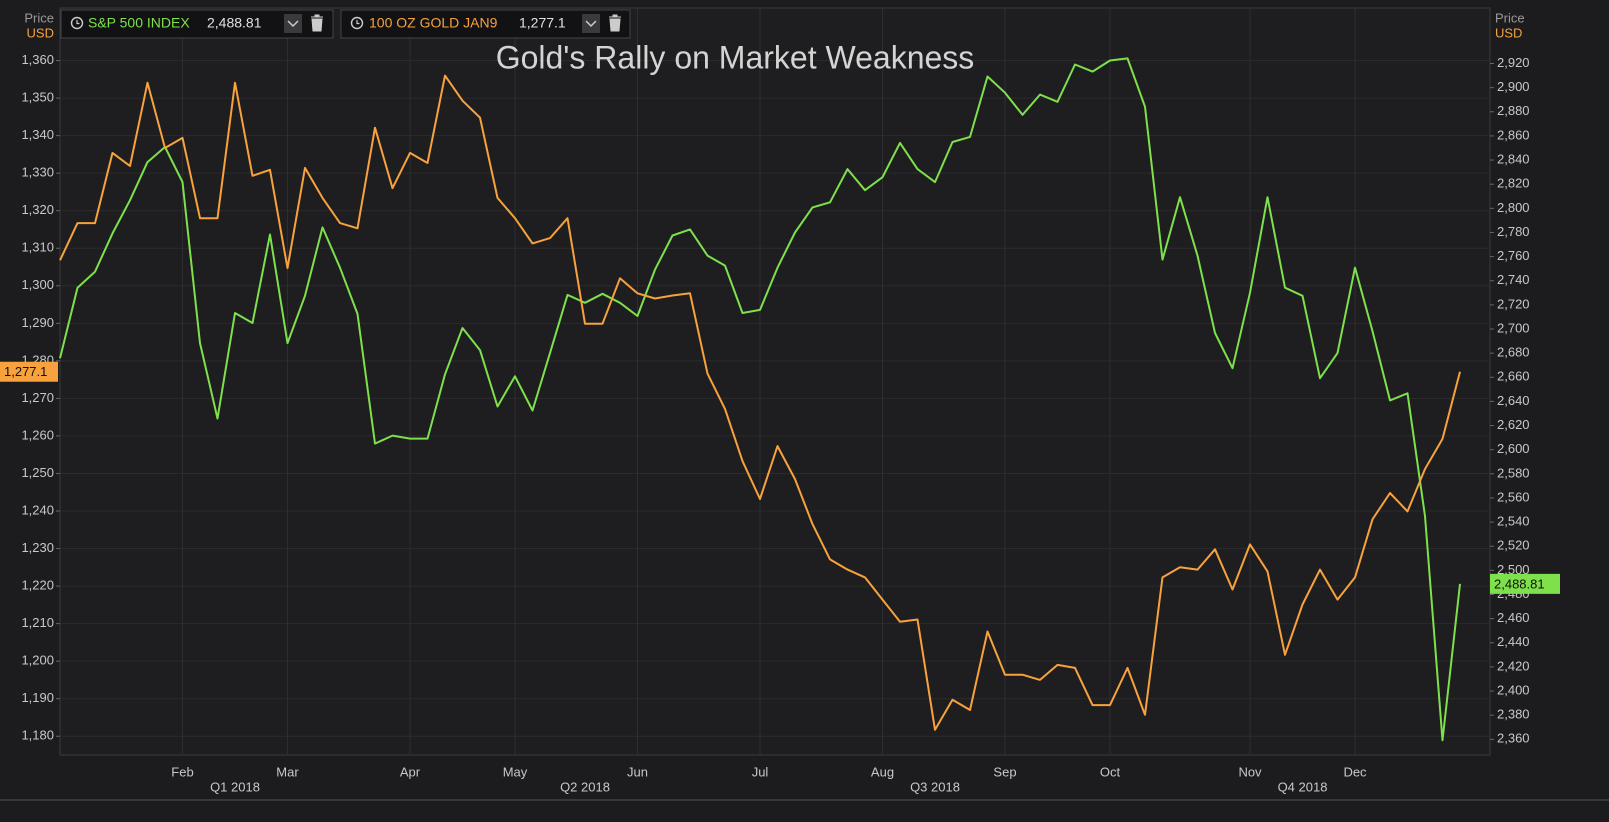  I want to click on last-value-label: 2,488.81, so click(1519, 583).